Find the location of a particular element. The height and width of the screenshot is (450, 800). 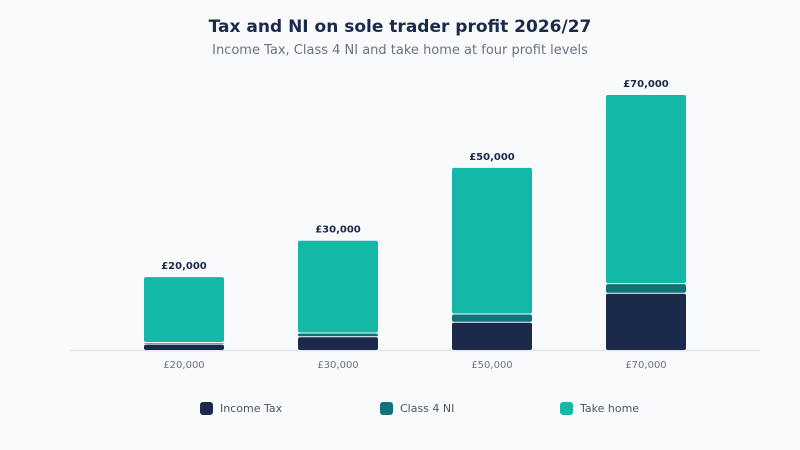

legend-item-class-4-ni: Class 4 NI is located at coordinates (417, 408).